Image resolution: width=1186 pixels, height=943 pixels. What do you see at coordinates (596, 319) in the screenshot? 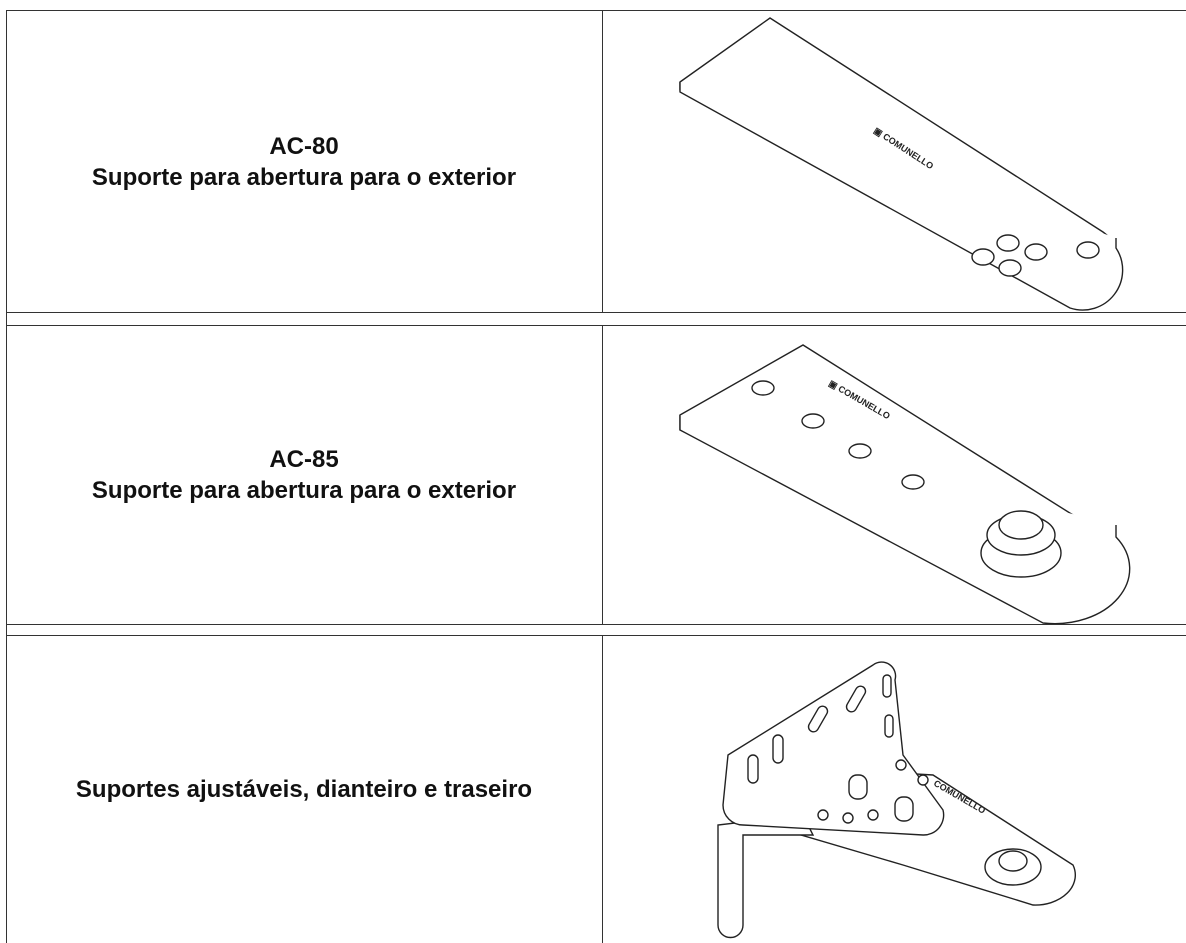
I see `row-separator` at bounding box center [596, 319].